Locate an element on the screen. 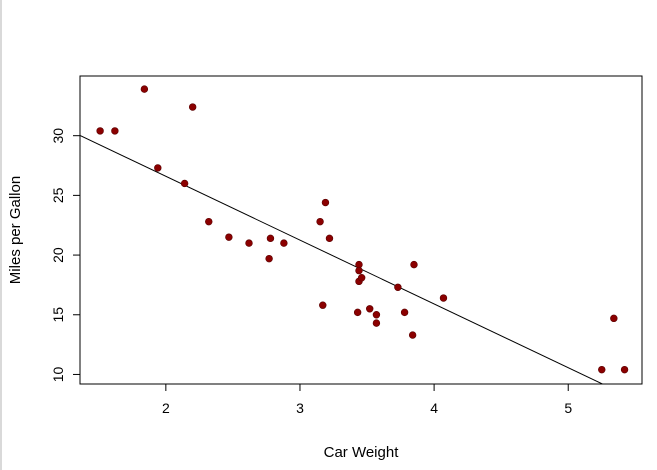 Image resolution: width=657 pixels, height=470 pixels. x-tick-label: 5 is located at coordinates (568, 408).